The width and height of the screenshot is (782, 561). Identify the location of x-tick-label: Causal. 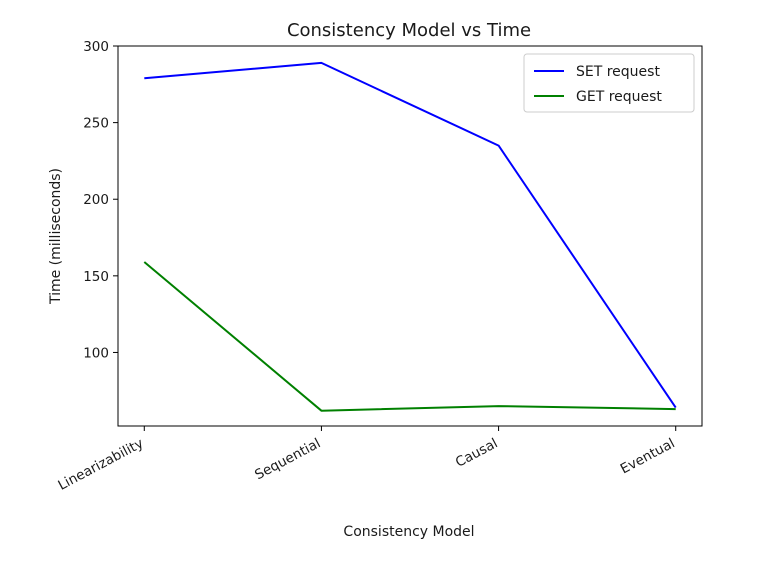
(477, 452).